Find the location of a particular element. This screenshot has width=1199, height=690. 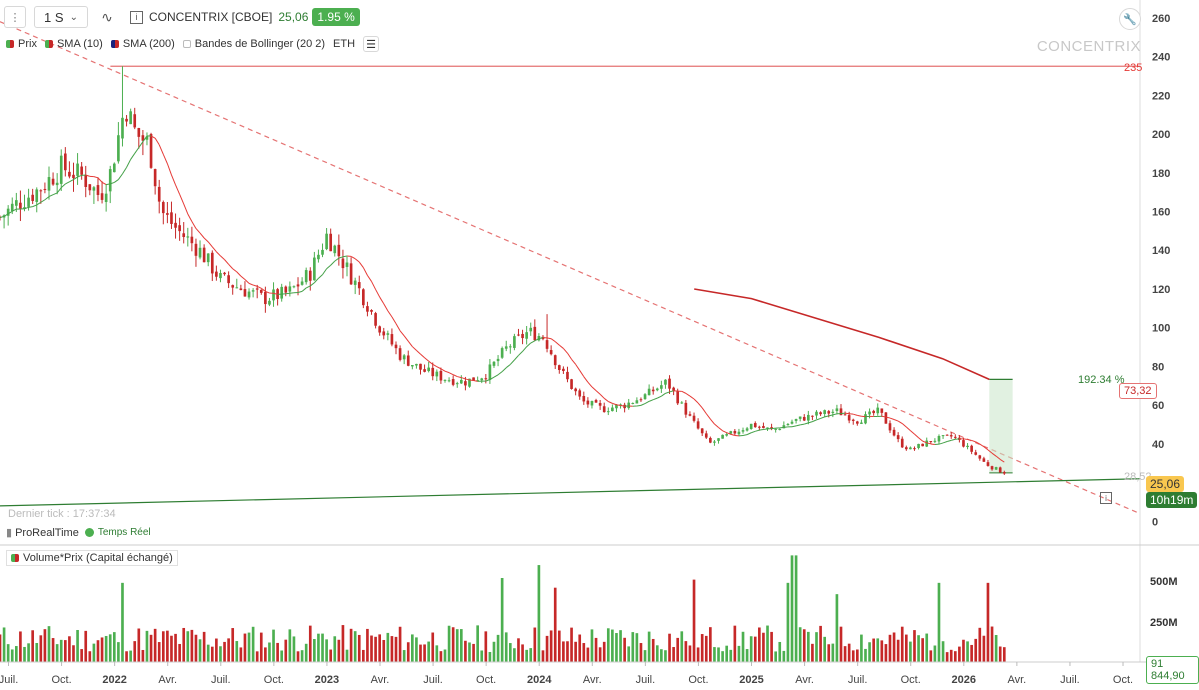

y-tick-label: 240 is located at coordinates (1161, 58).